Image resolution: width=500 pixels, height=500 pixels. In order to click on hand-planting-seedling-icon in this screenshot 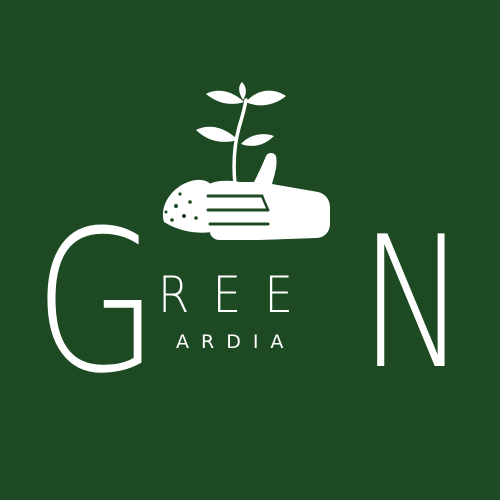, I will do `click(246, 161)`.